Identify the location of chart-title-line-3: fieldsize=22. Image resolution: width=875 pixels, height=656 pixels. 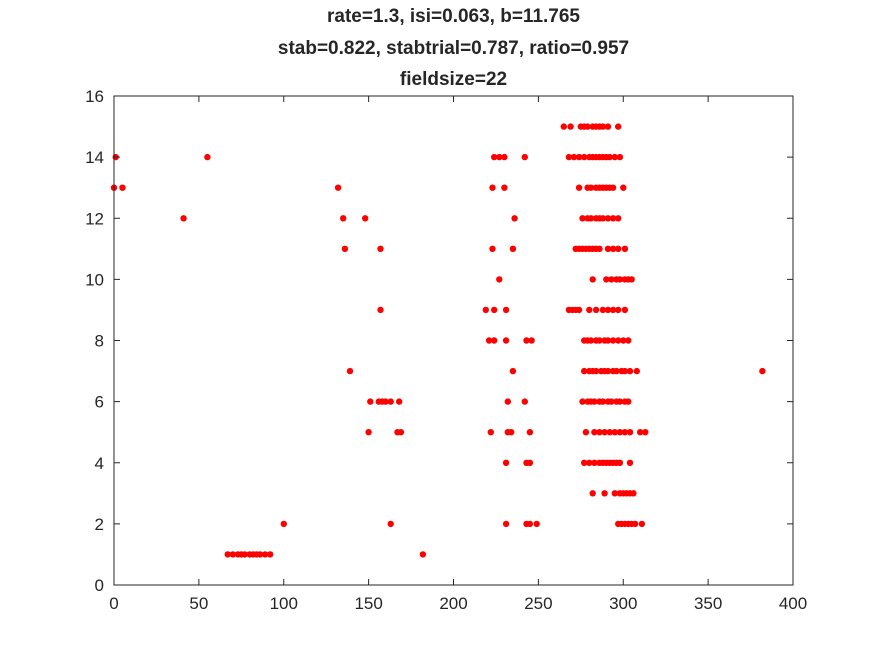
(453, 79).